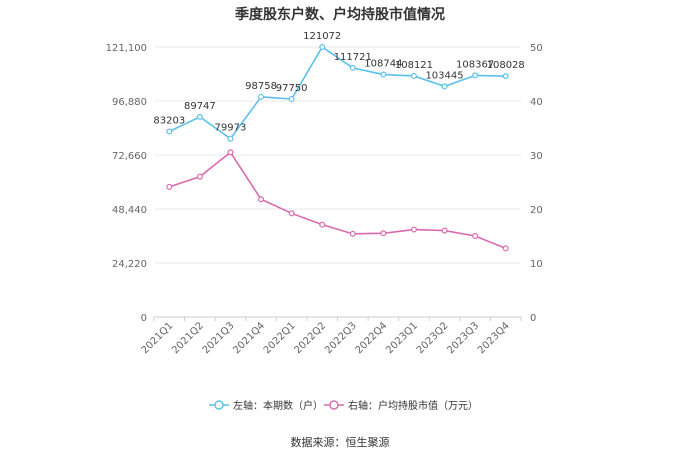 This screenshot has height=460, width=680. Describe the element at coordinates (402, 338) in the screenshot. I see `x-axis-tick-label: 2023Q1` at that location.